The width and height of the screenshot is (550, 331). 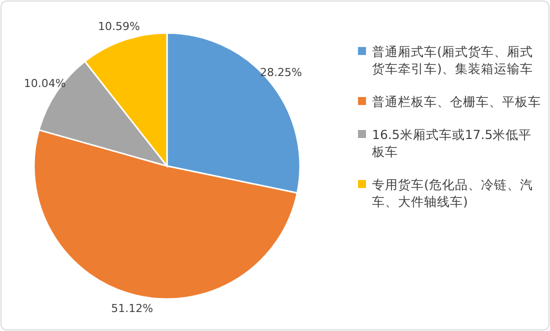 What do you see at coordinates (281, 73) in the screenshot?
I see `data-label: 28.25%` at bounding box center [281, 73].